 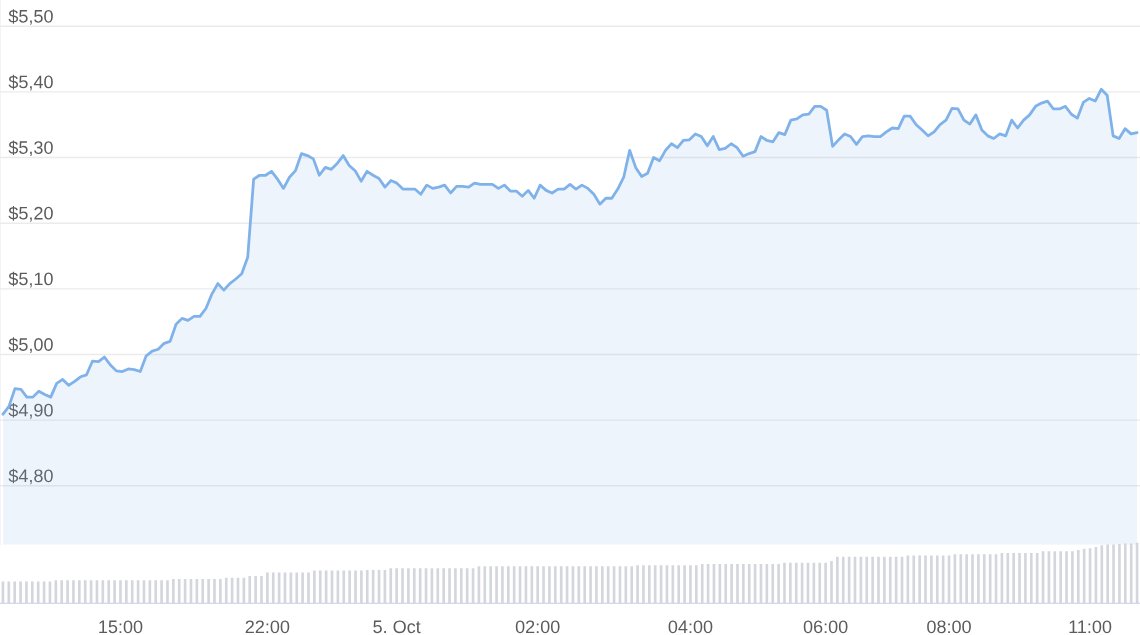 I want to click on x-tick-label: 02:00, so click(x=537, y=627).